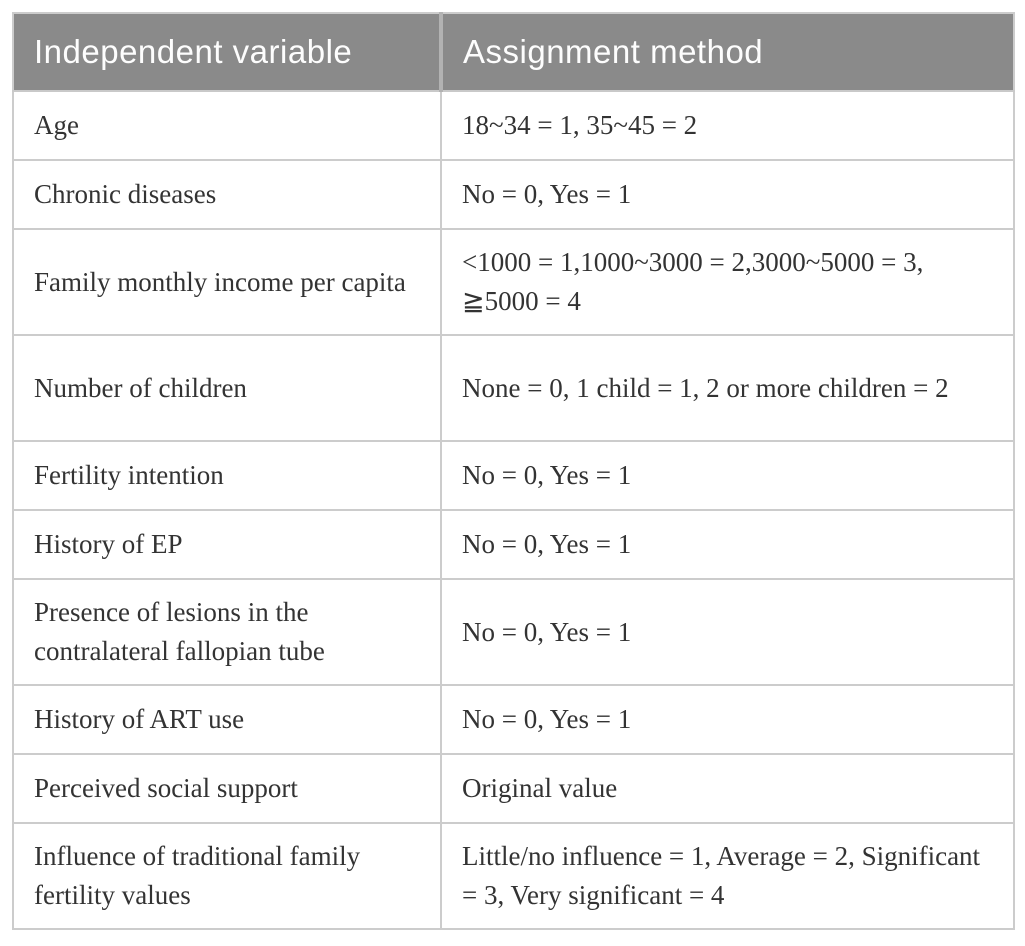  I want to click on cell-variable: Number of children, so click(227, 388).